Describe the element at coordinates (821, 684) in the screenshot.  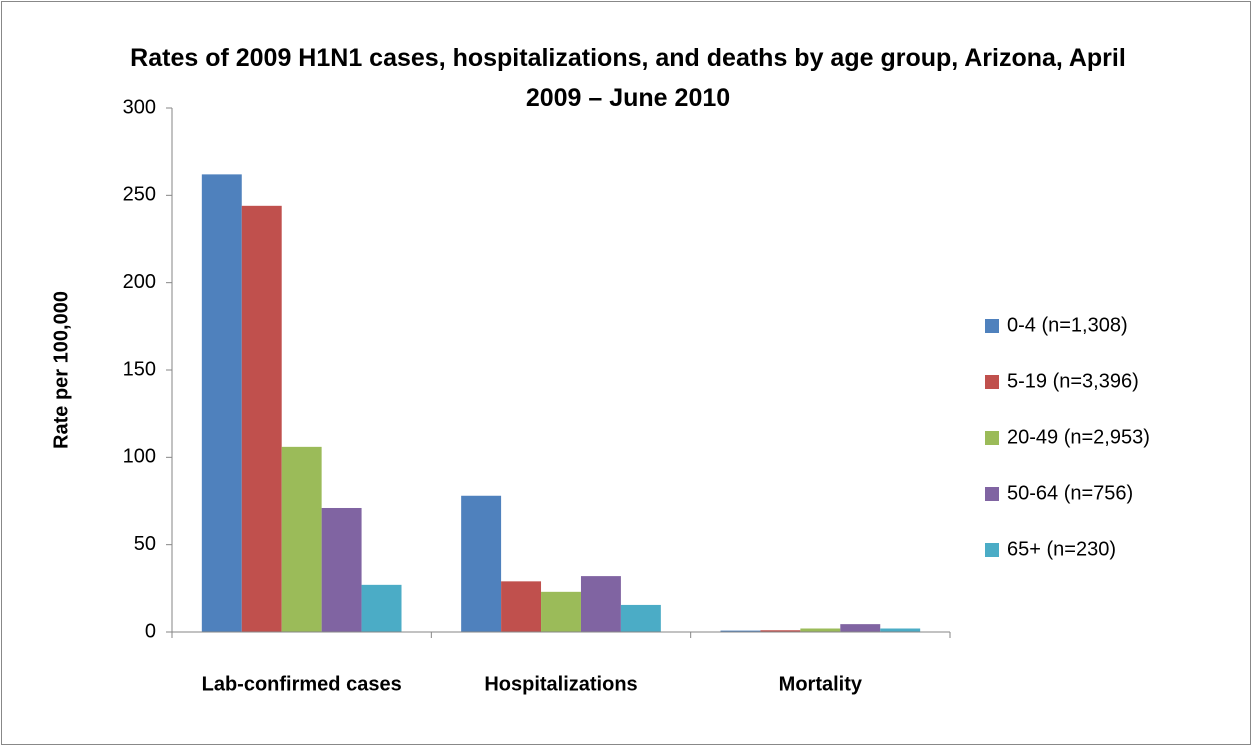
I see `x-tick-label: Mortality` at that location.